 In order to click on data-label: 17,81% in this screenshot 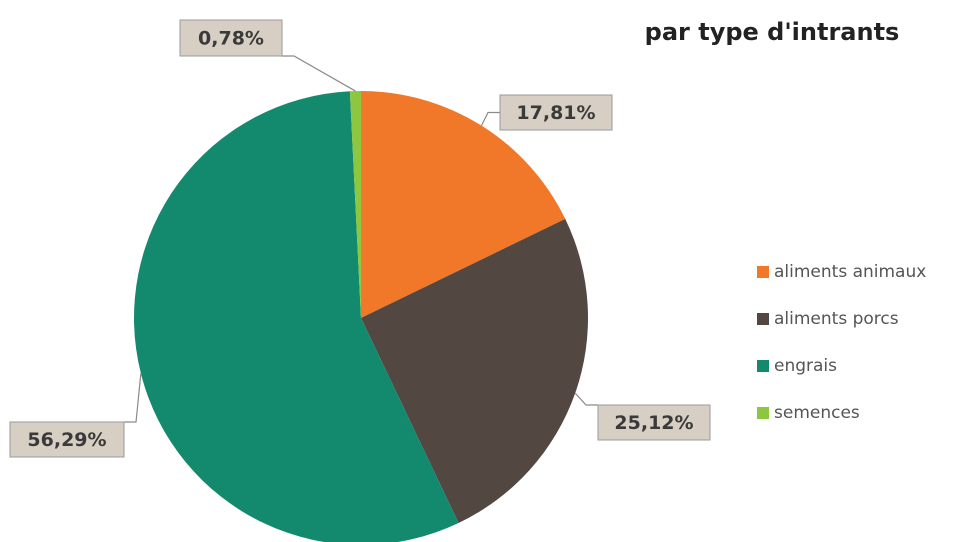, I will do `click(555, 113)`.